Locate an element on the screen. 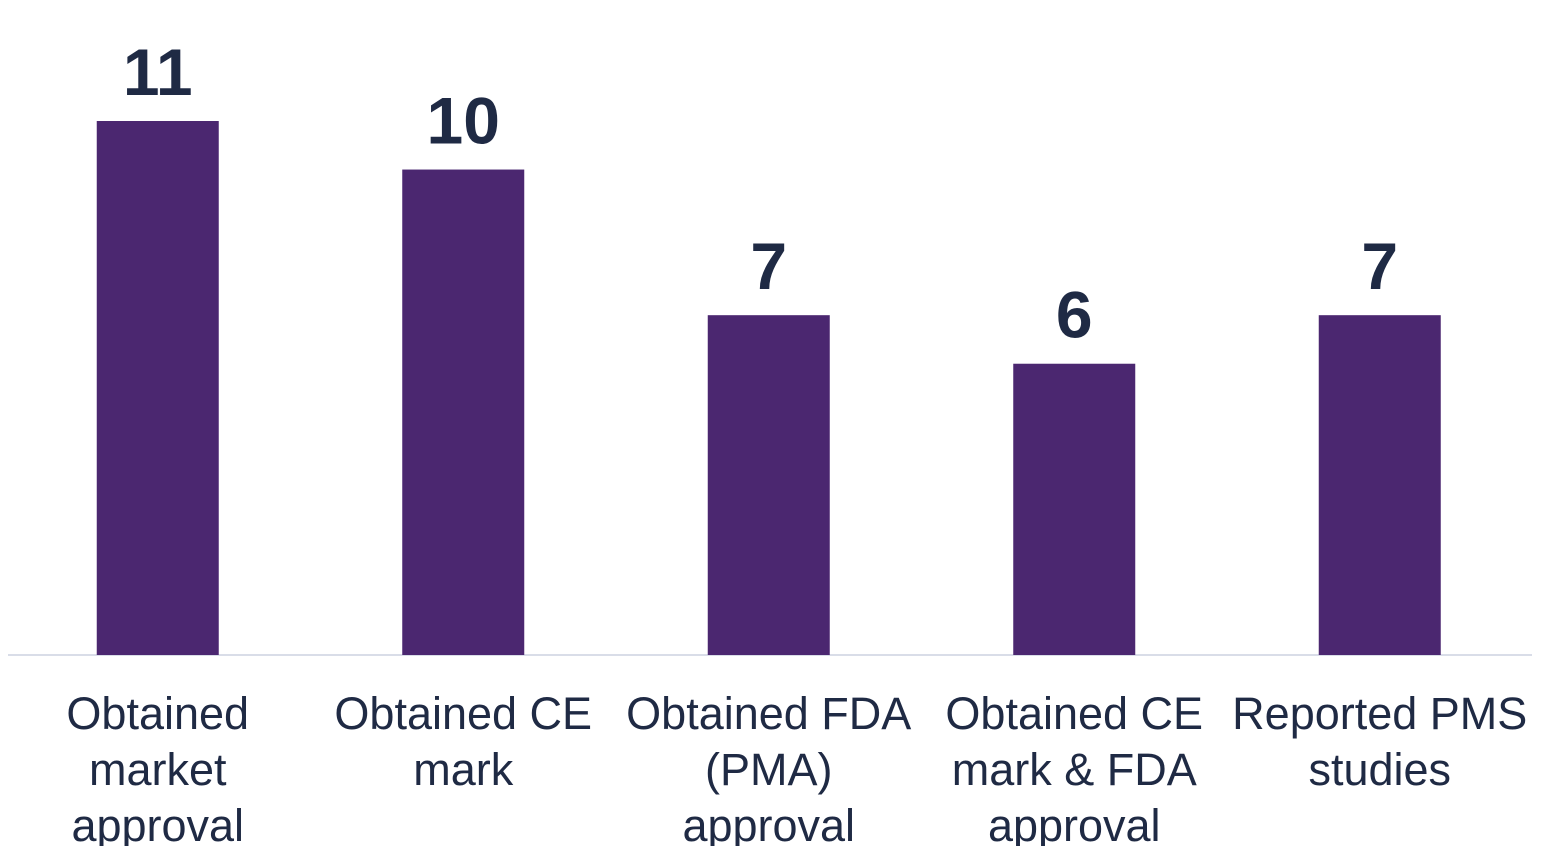  x-tick-label: Obtained CE mark is located at coordinates (463, 741).